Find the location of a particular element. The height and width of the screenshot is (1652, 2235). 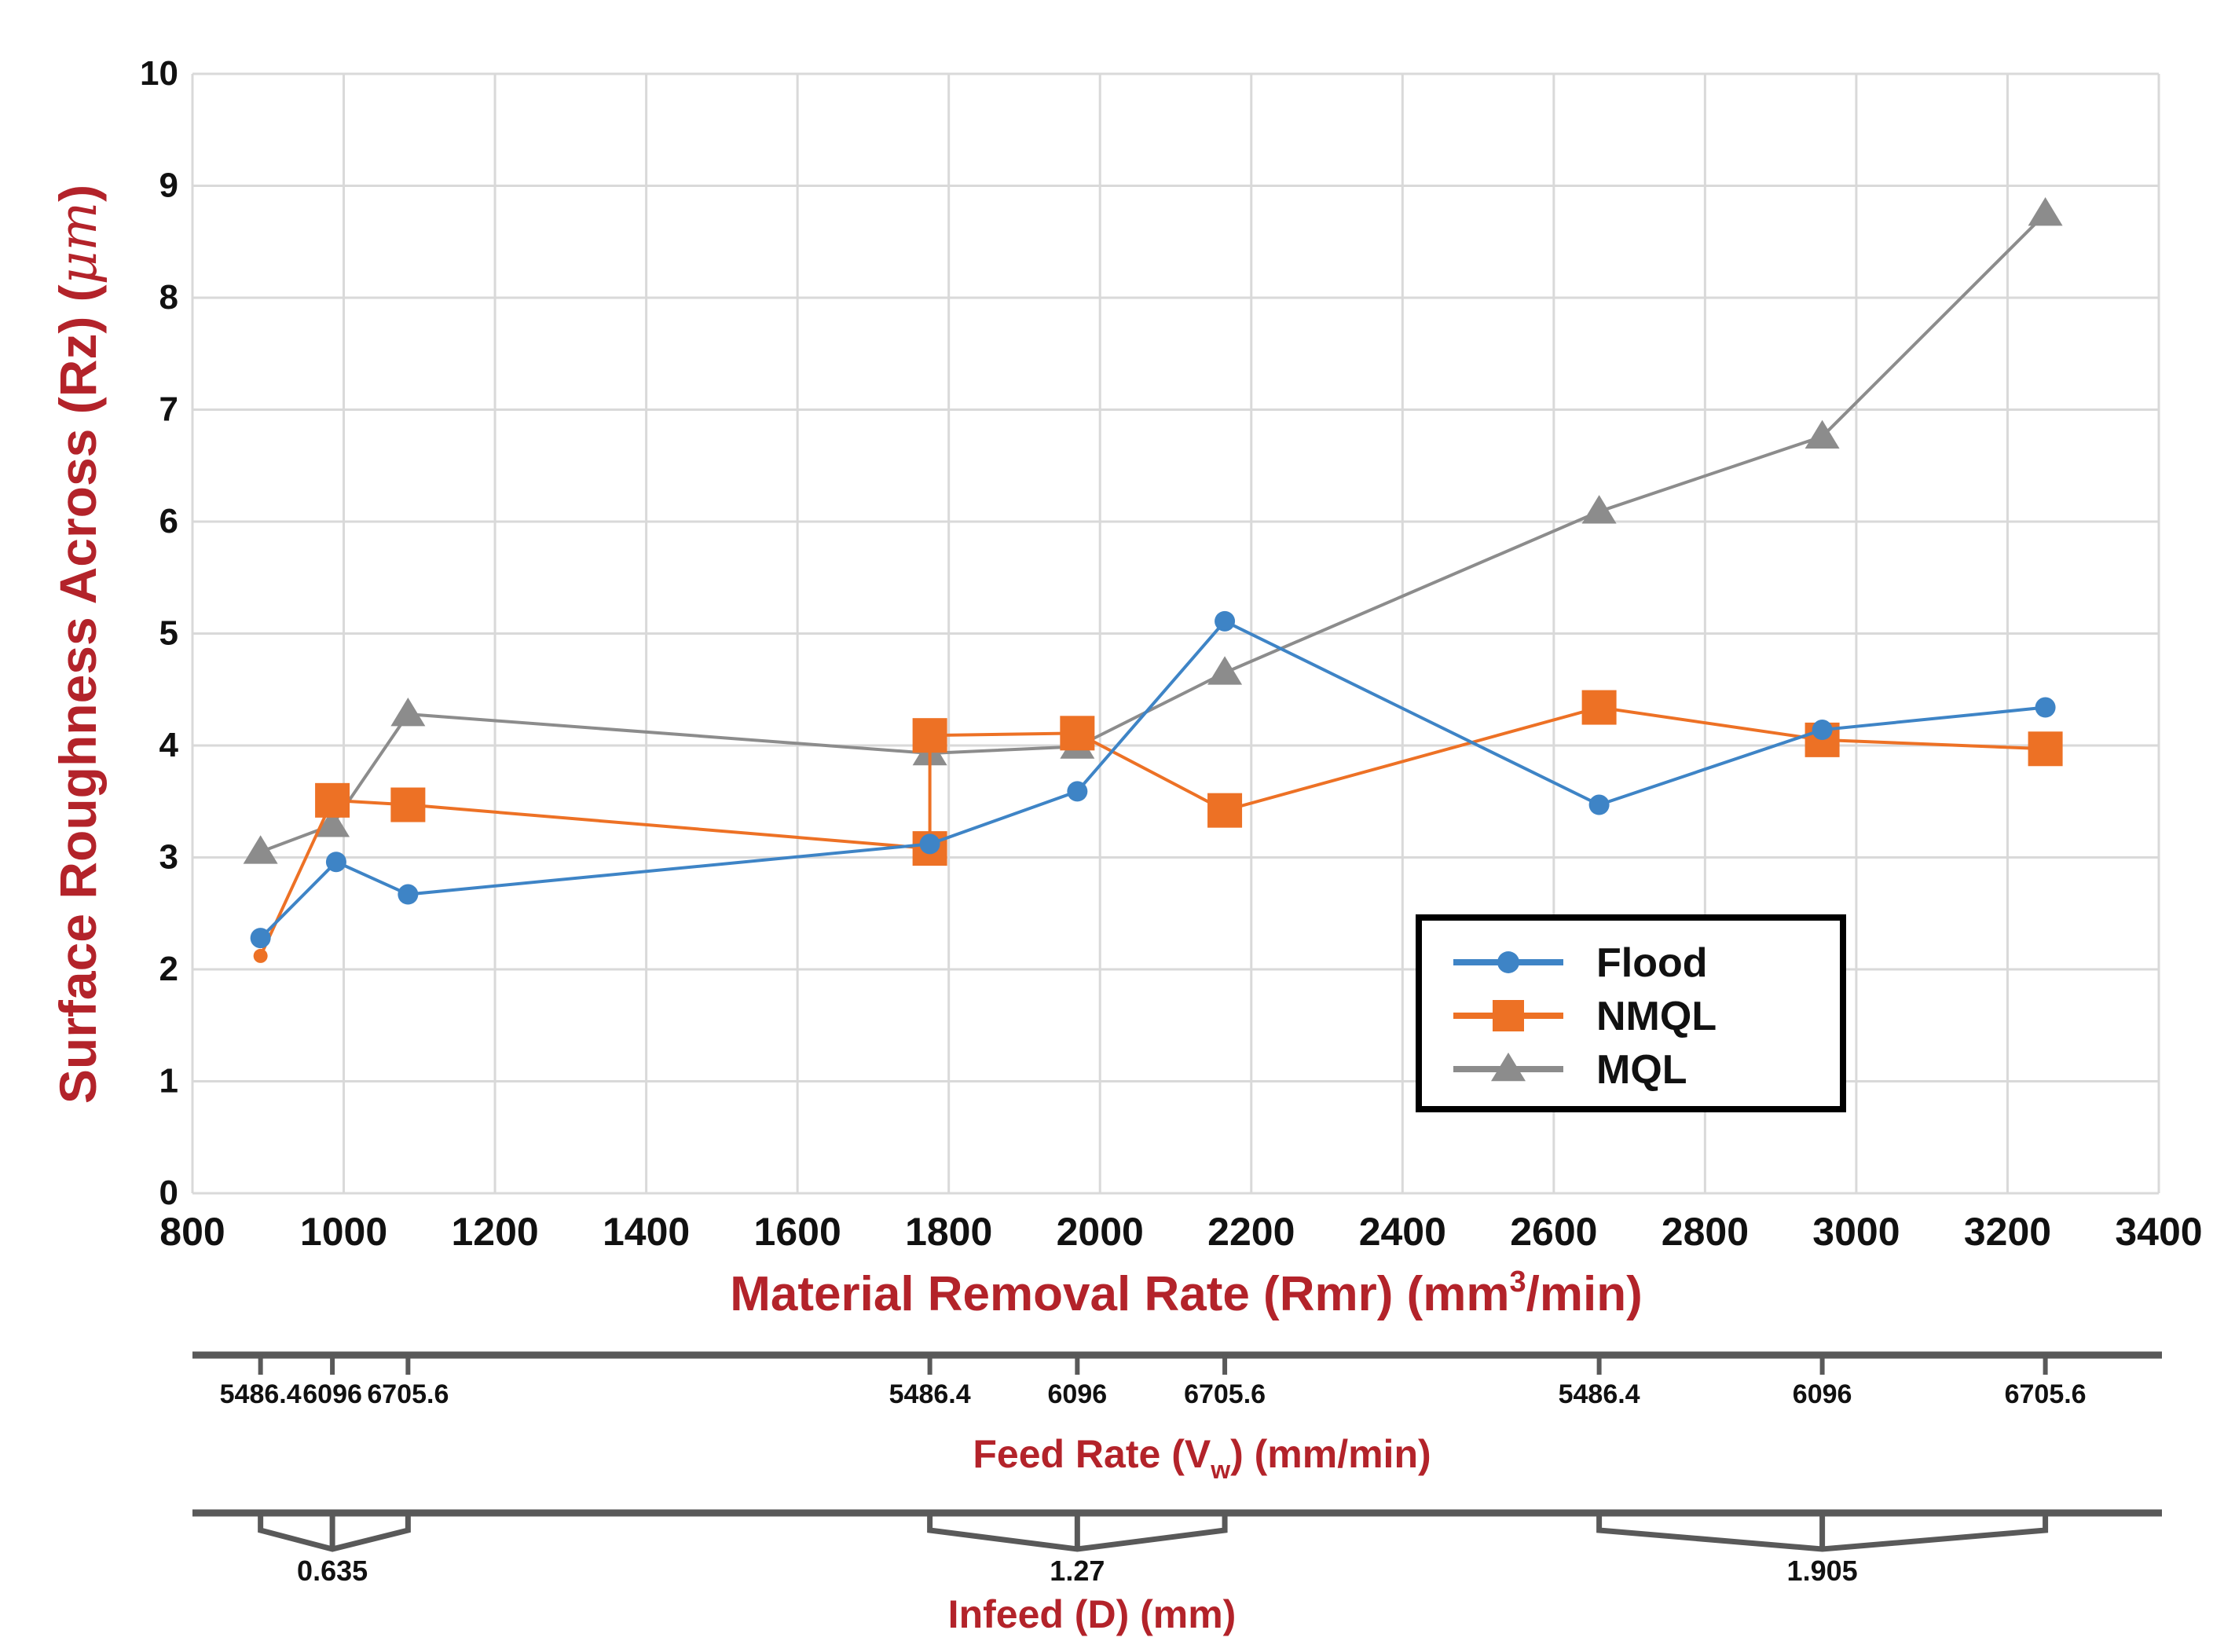

y-axis-title-unit: μm is located at coordinates (78, 243).